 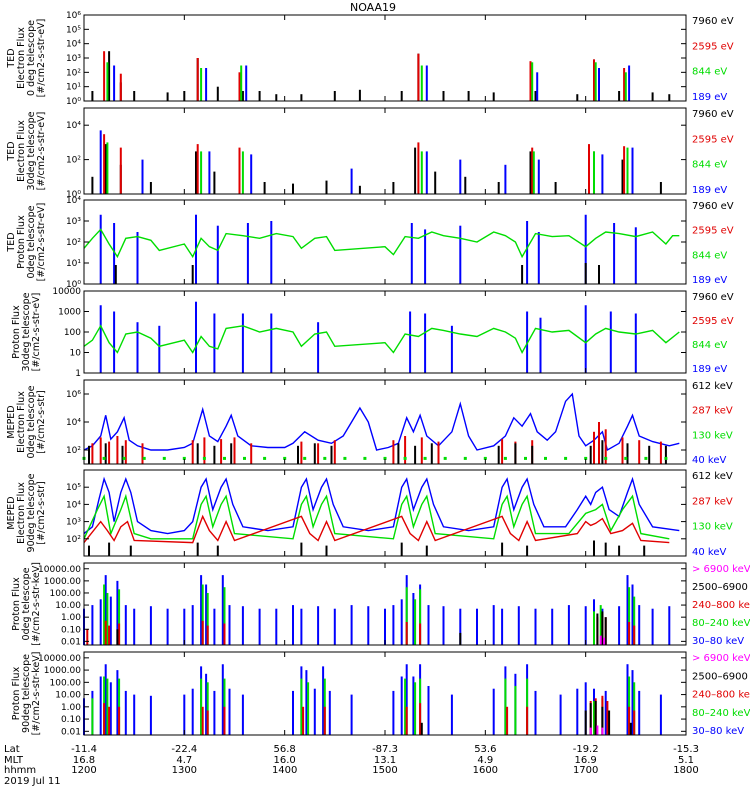 What do you see at coordinates (20, 770) in the screenshot?
I see `x-row-label: hhmm` at bounding box center [20, 770].